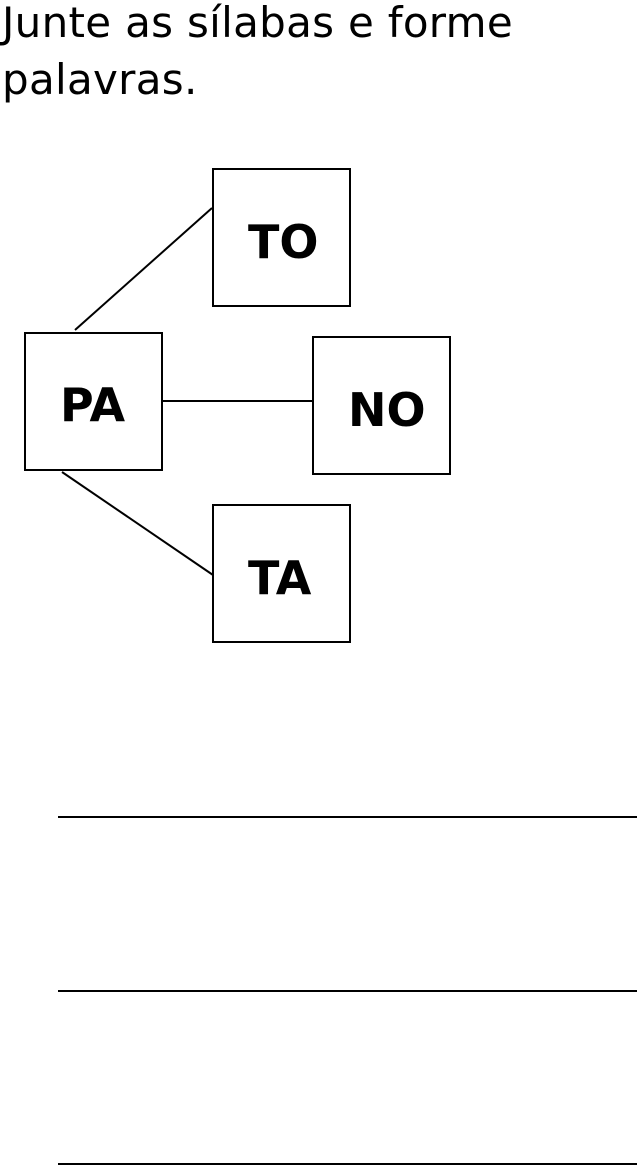  What do you see at coordinates (257, 52) in the screenshot?
I see `instruction-title: Junte as sílabas e forme palavras.` at bounding box center [257, 52].